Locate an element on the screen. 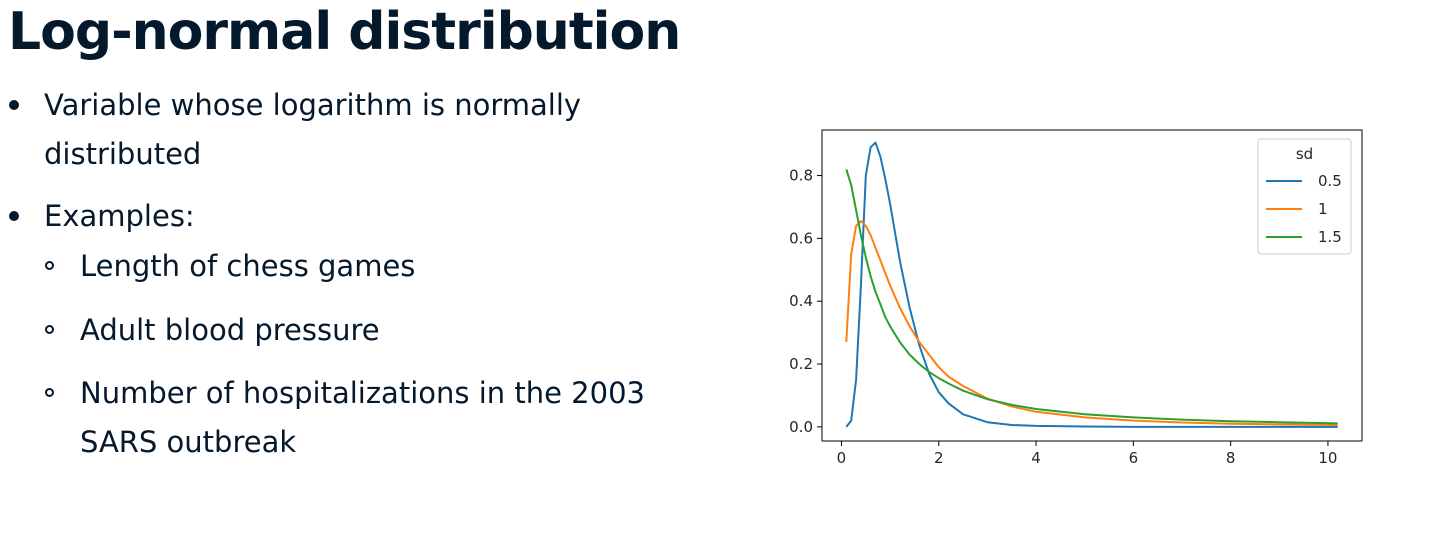 This screenshot has height=552, width=1437. sub-bullet-text-line: Adult blood pressure is located at coordinates (230, 330).